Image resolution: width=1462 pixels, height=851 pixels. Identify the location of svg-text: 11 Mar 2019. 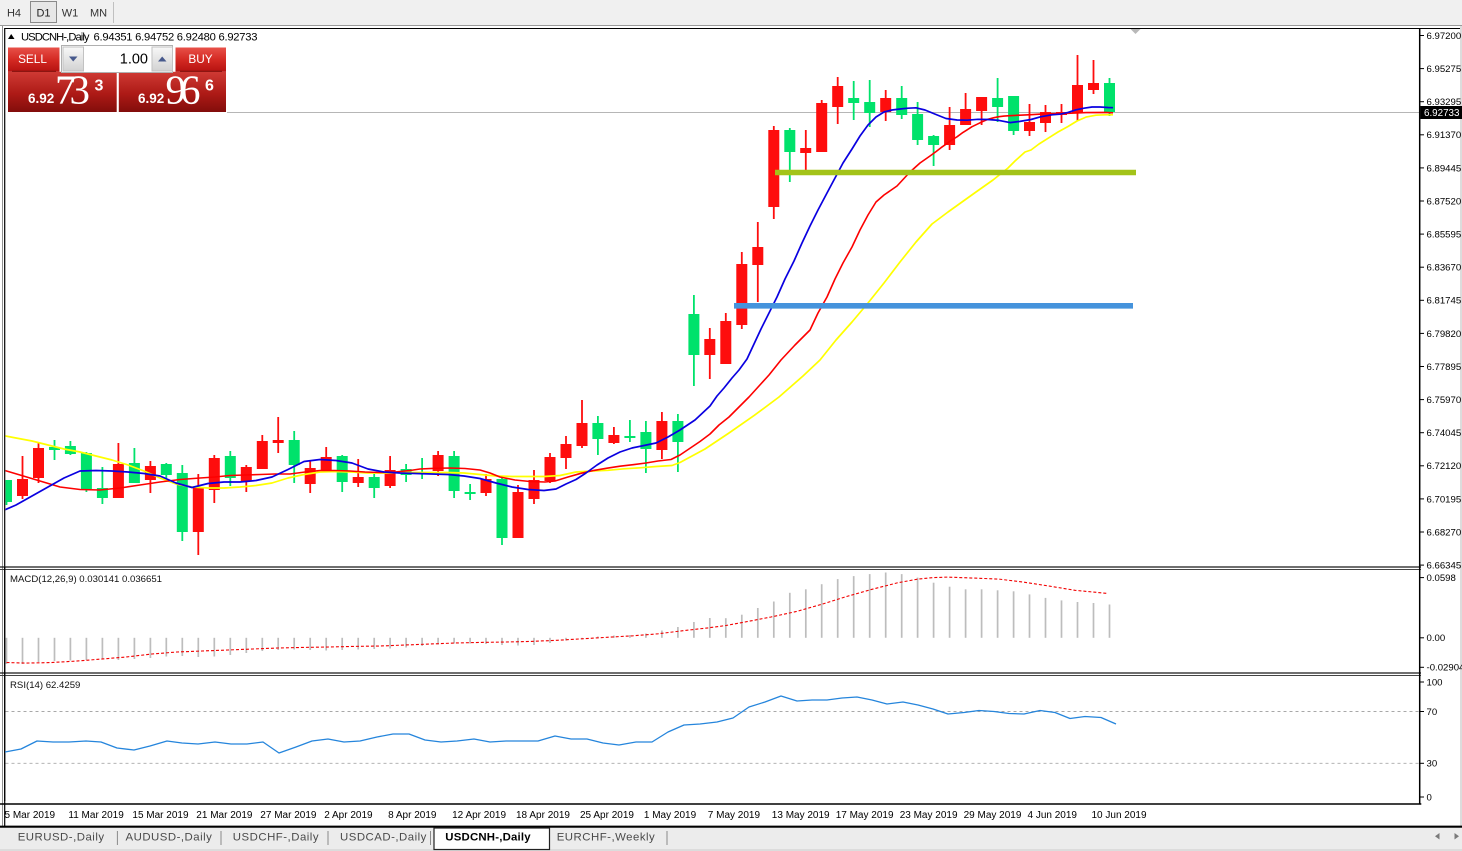
(96, 815).